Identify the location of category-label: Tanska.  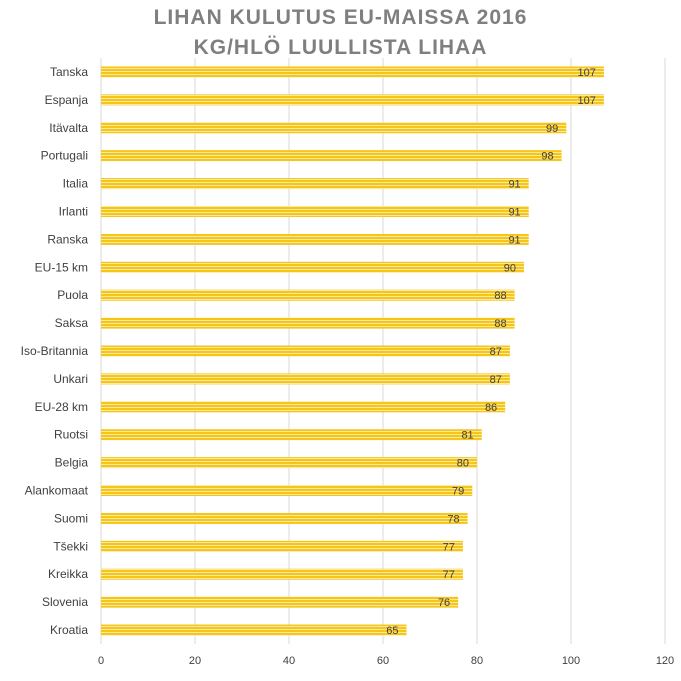
(69, 72).